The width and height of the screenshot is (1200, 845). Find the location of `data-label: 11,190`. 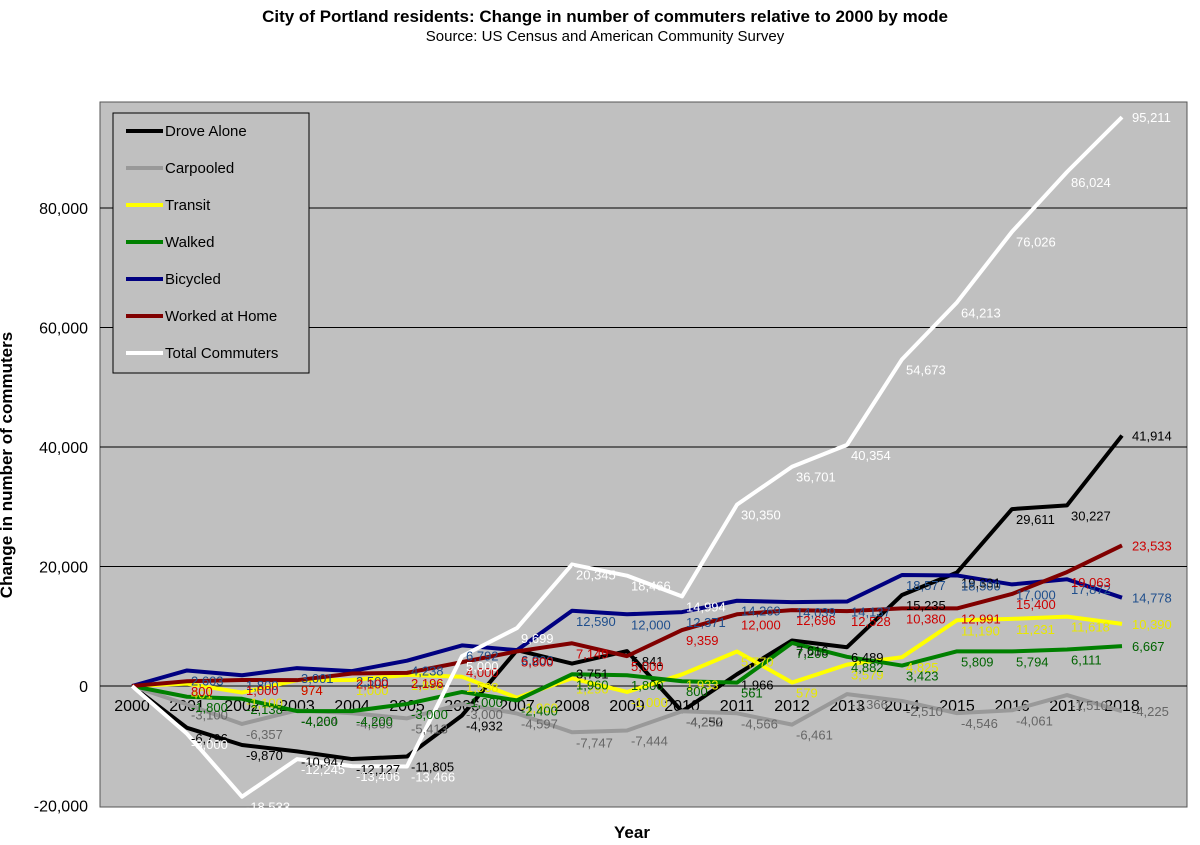

data-label: 11,190 is located at coordinates (980, 630).